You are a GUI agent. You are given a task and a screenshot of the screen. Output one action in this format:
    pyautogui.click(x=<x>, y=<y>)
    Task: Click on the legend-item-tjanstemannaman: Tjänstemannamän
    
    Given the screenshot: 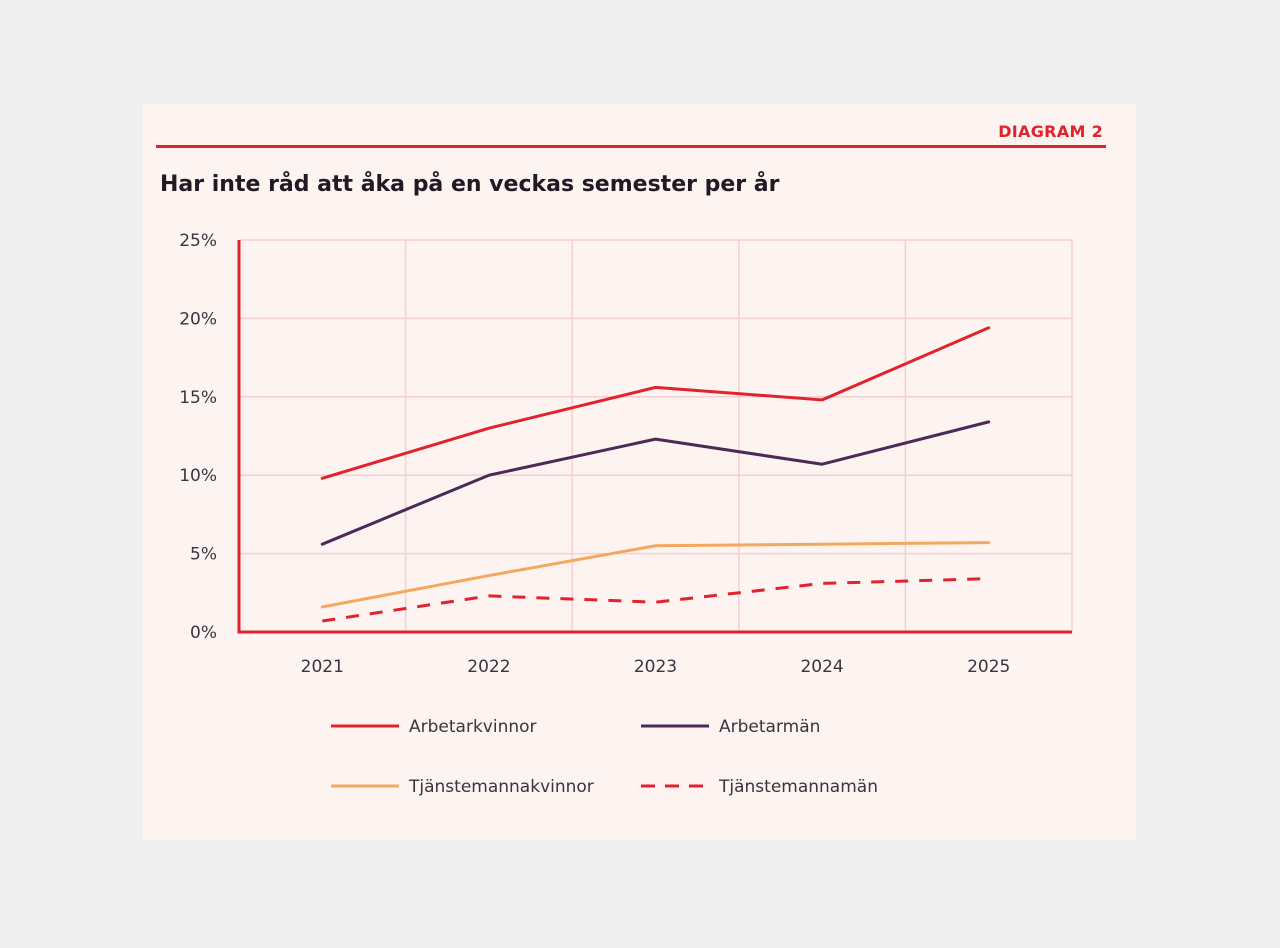 What is the action you would take?
    pyautogui.click(x=759, y=787)
    